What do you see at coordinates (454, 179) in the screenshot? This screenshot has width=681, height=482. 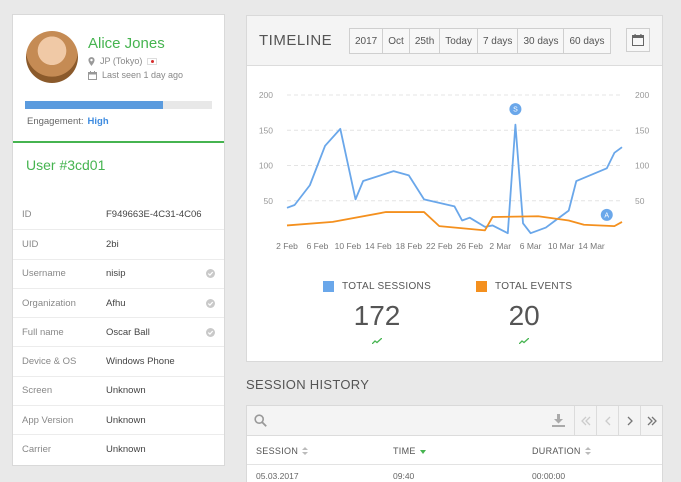 I see `series-line-sessions` at bounding box center [454, 179].